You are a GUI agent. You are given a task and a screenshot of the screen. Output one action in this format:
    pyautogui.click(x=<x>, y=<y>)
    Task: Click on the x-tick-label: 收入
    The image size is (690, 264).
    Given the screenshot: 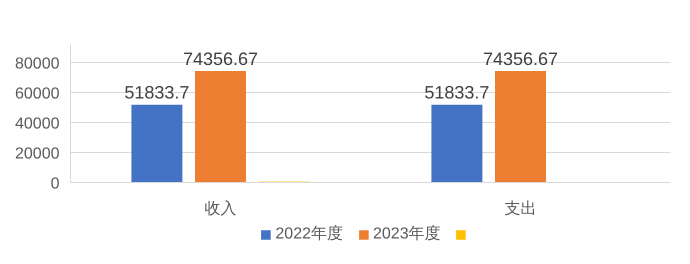 What is the action you would take?
    pyautogui.click(x=220, y=209)
    